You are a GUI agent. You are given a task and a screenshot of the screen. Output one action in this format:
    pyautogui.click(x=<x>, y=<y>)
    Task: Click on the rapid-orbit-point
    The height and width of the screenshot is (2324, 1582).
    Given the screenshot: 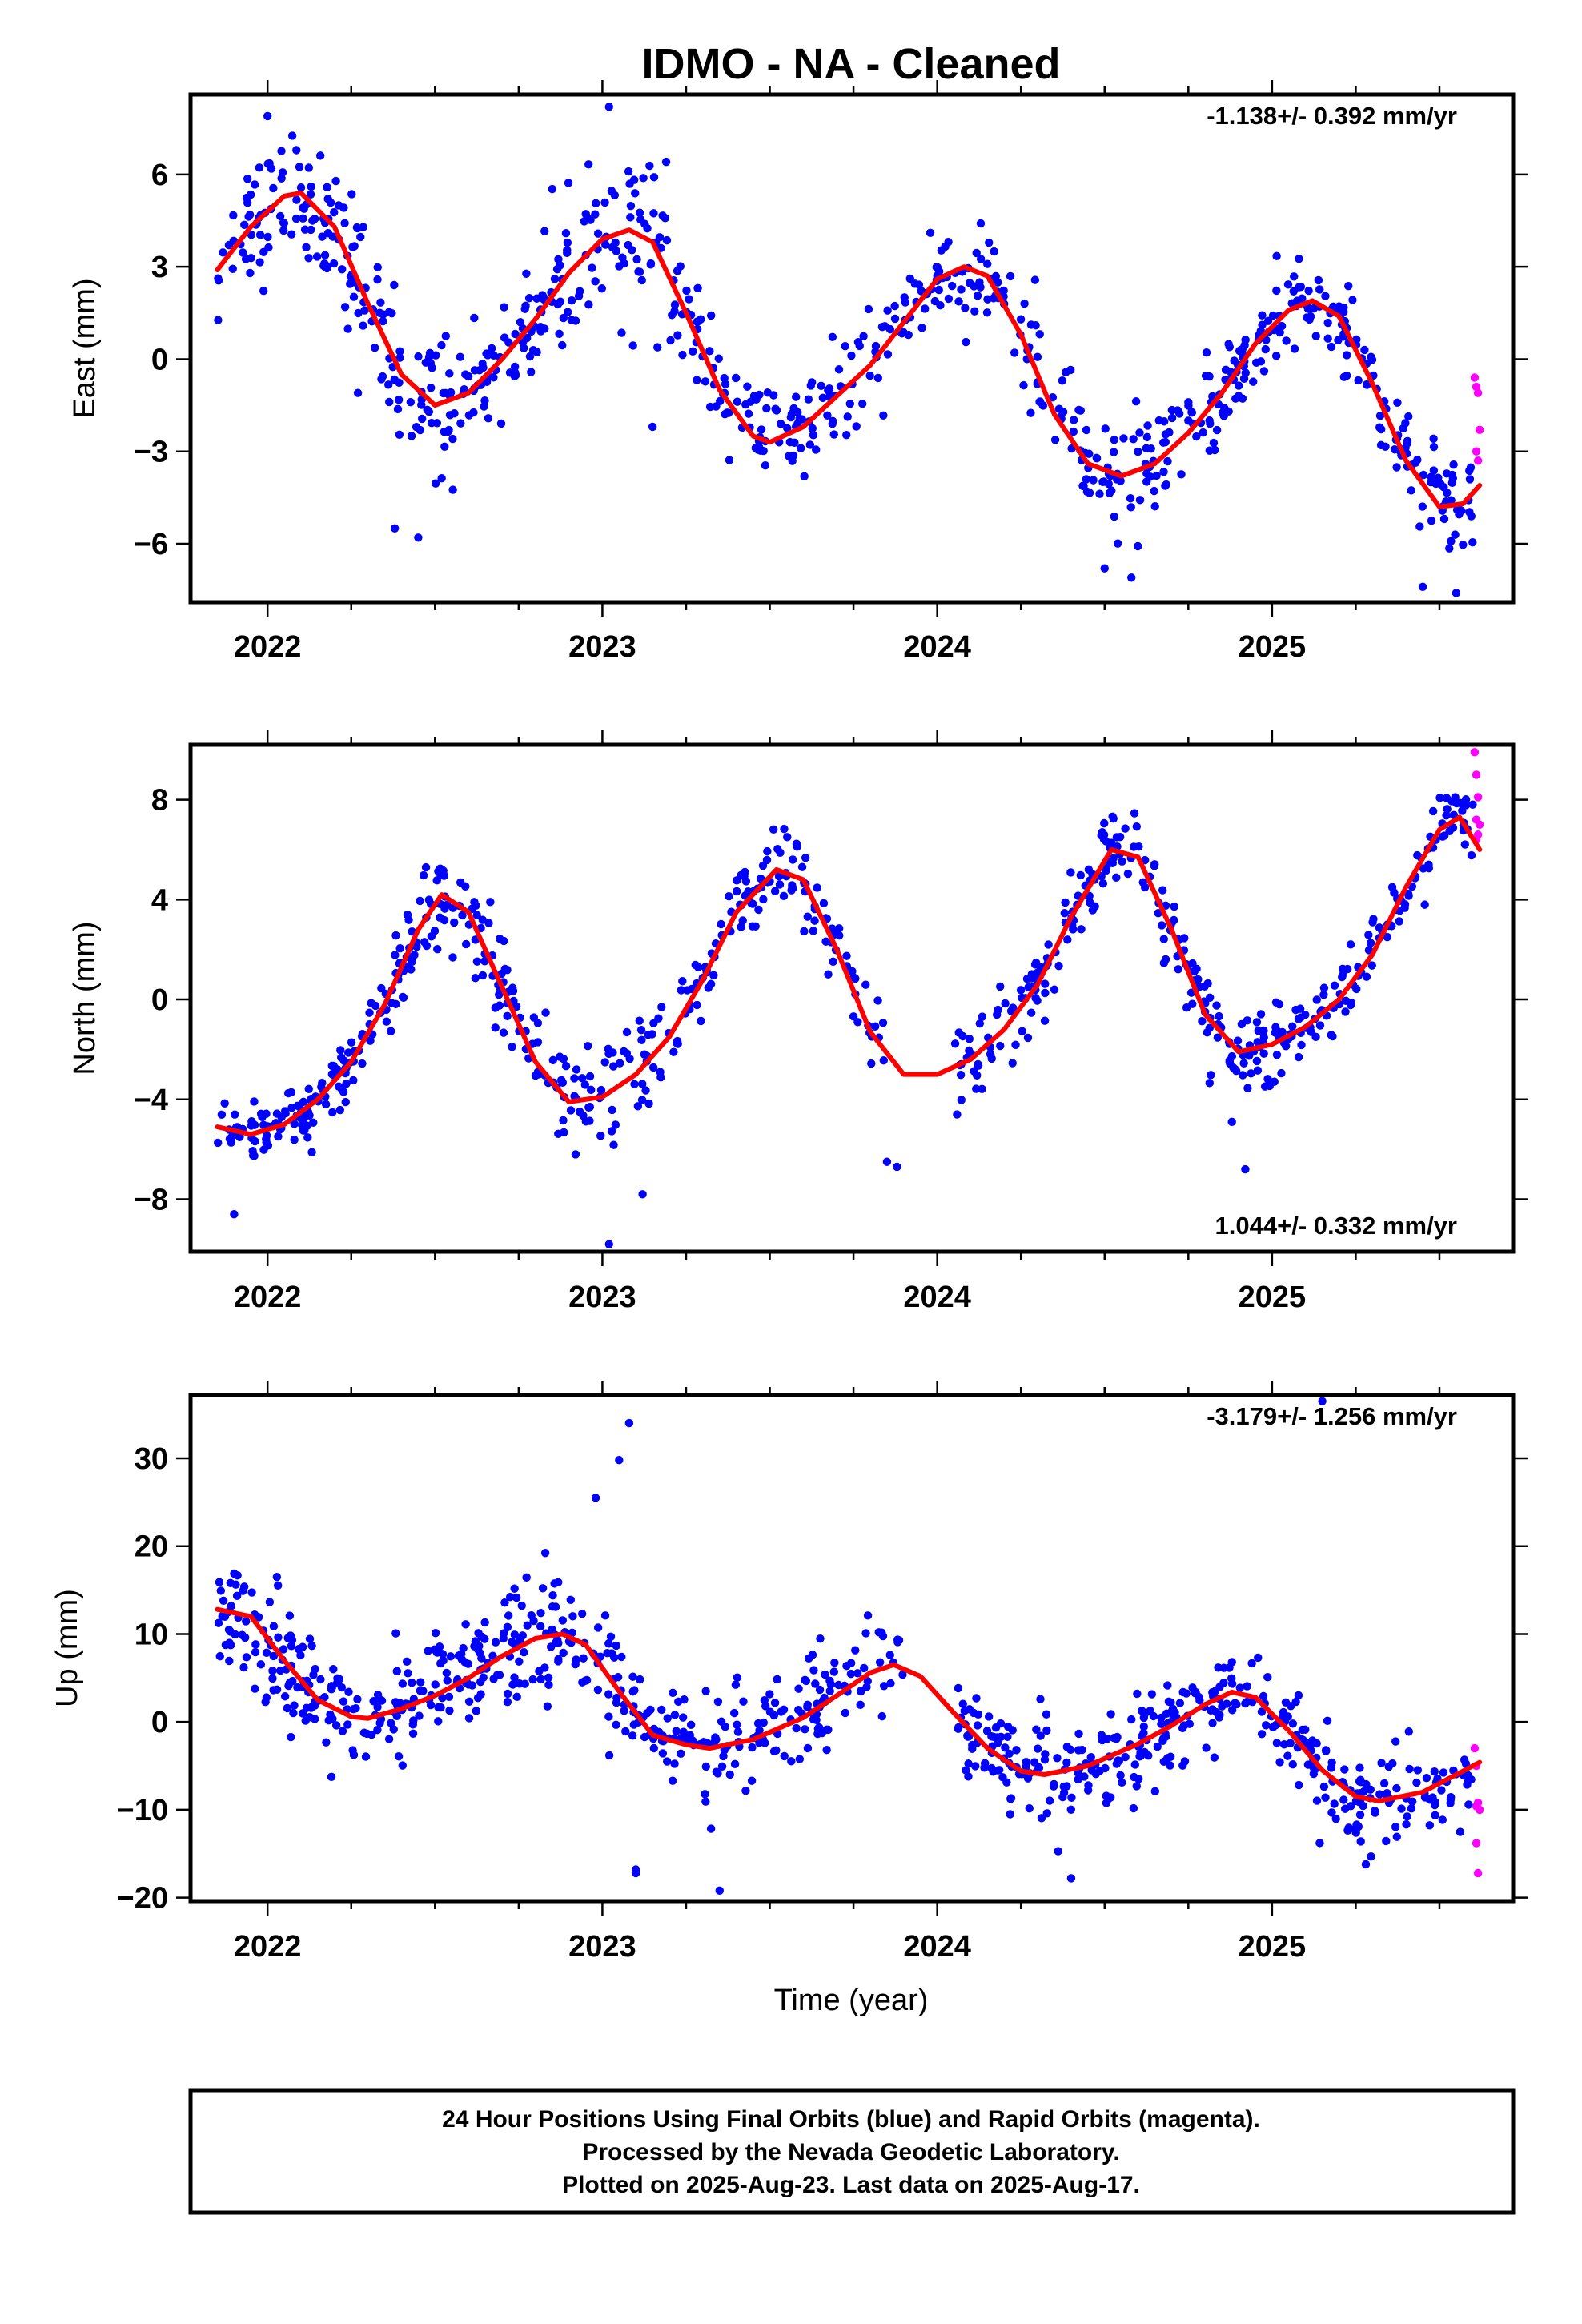 What is the action you would take?
    pyautogui.click(x=1479, y=825)
    